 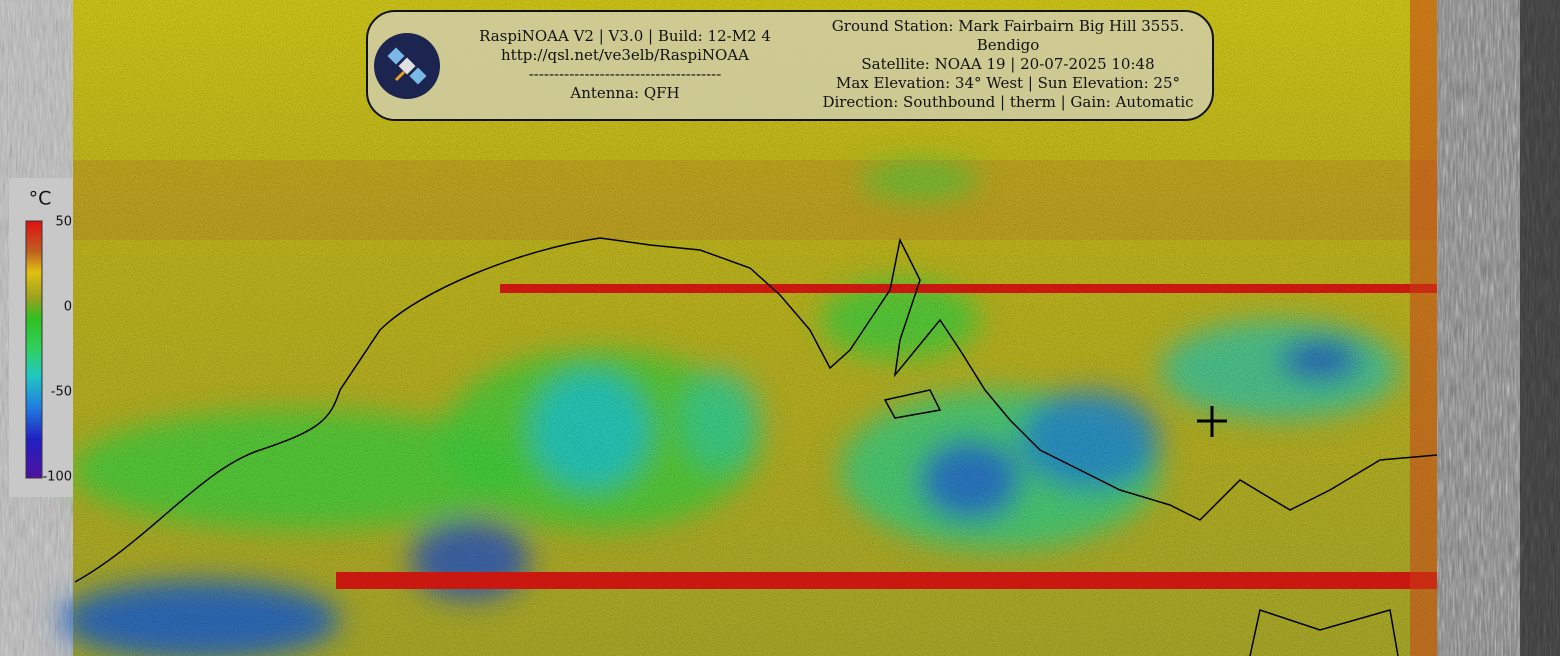 I want to click on color-bar, so click(x=34, y=349).